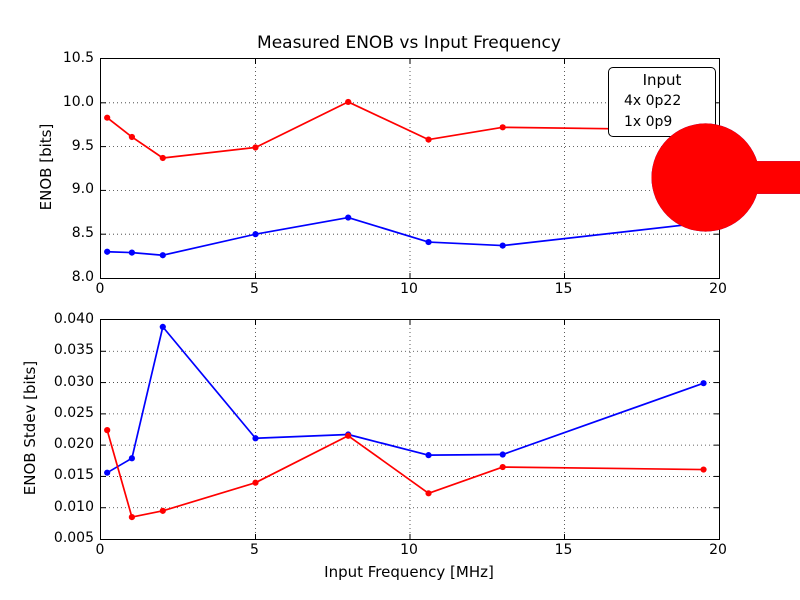  I want to click on y-tick-label: 0.020, so click(73, 444).